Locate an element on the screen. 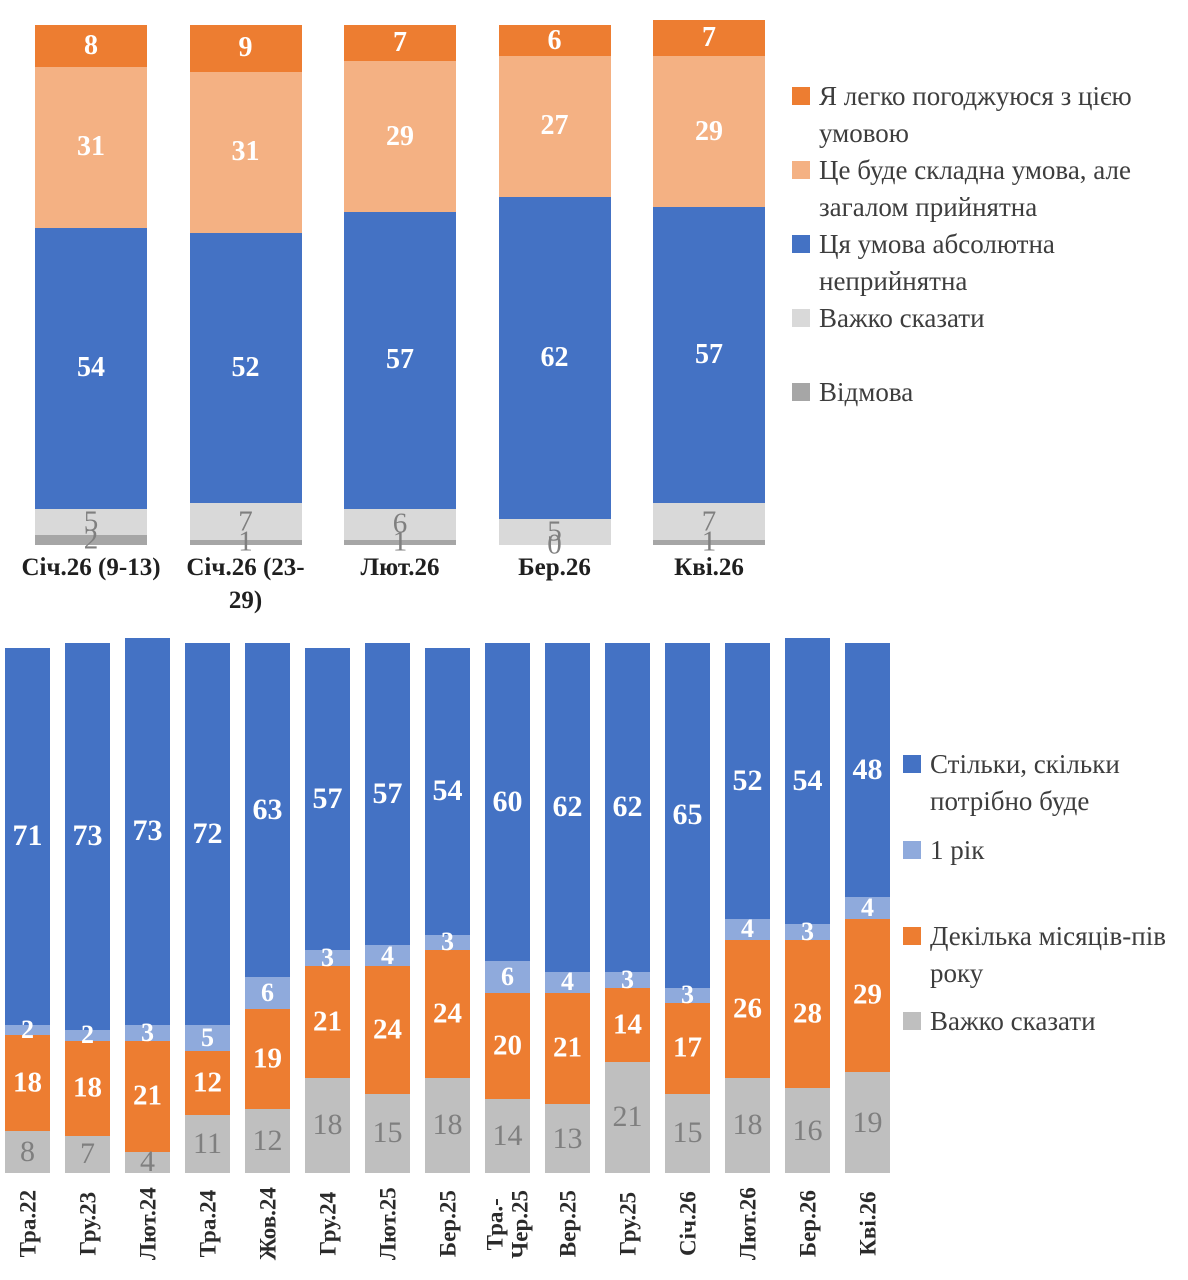  category-slot: Гру.23 is located at coordinates (87, 1224).